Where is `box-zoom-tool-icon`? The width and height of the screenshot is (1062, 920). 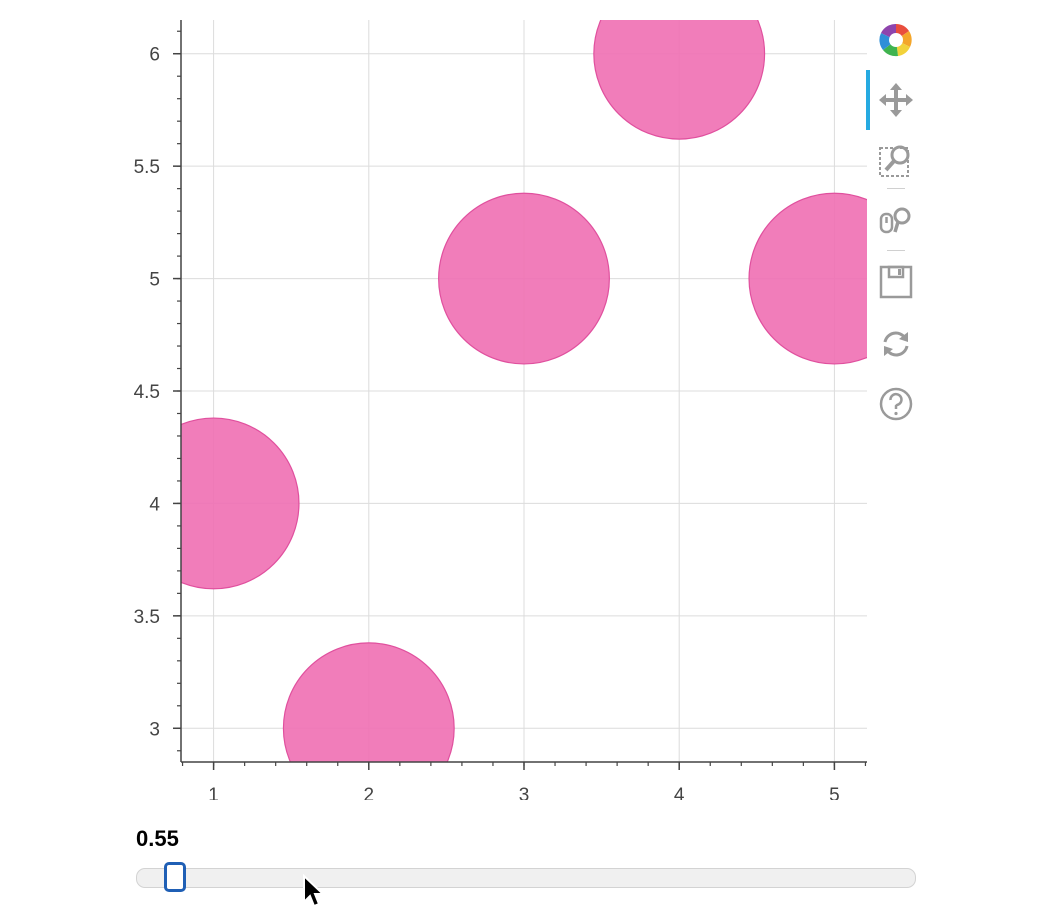 box-zoom-tool-icon is located at coordinates (896, 160).